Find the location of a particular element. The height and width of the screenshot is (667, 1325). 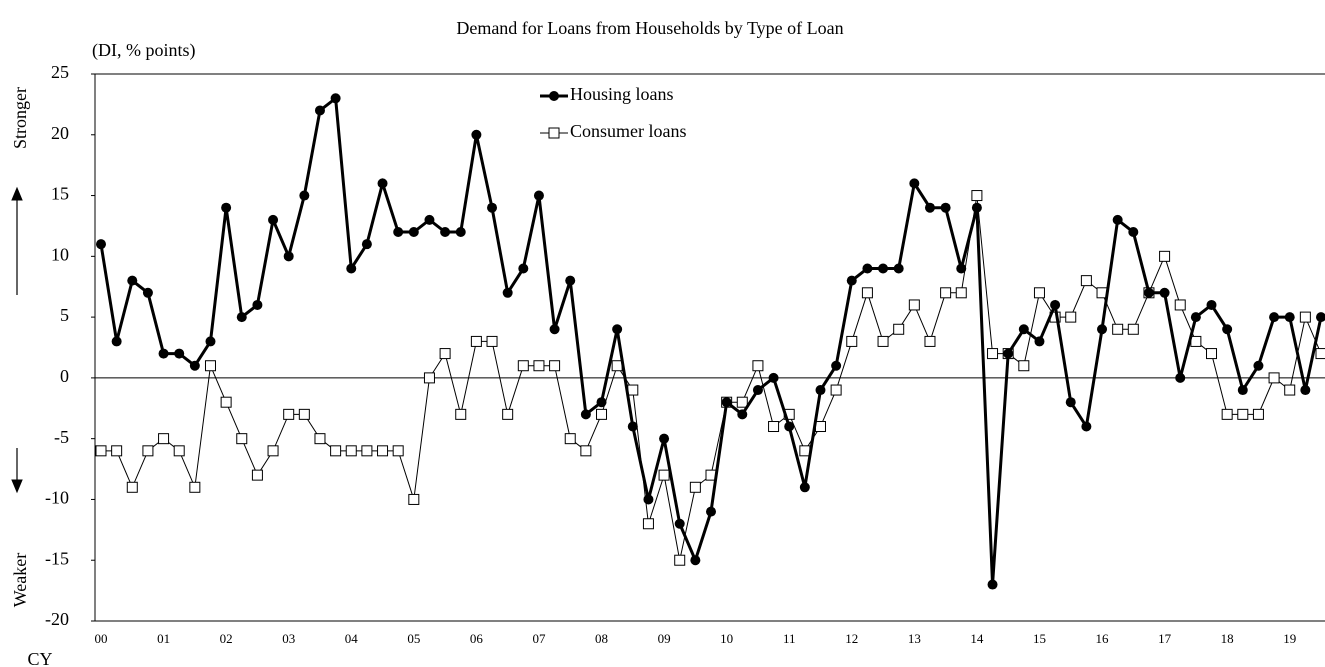

x-tick-label: 05 is located at coordinates (413, 638).